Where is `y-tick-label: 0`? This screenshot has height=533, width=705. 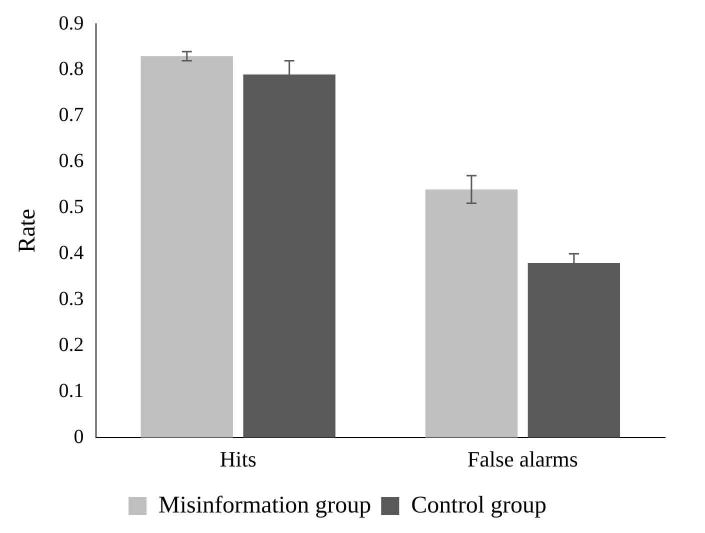
y-tick-label: 0 is located at coordinates (79, 437).